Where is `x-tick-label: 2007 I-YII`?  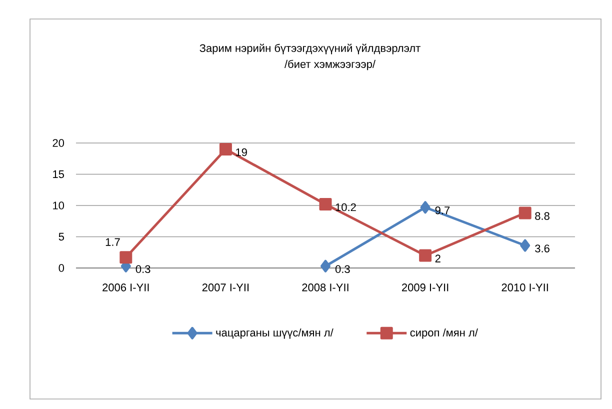
x-tick-label: 2007 I-YII is located at coordinates (225, 288).